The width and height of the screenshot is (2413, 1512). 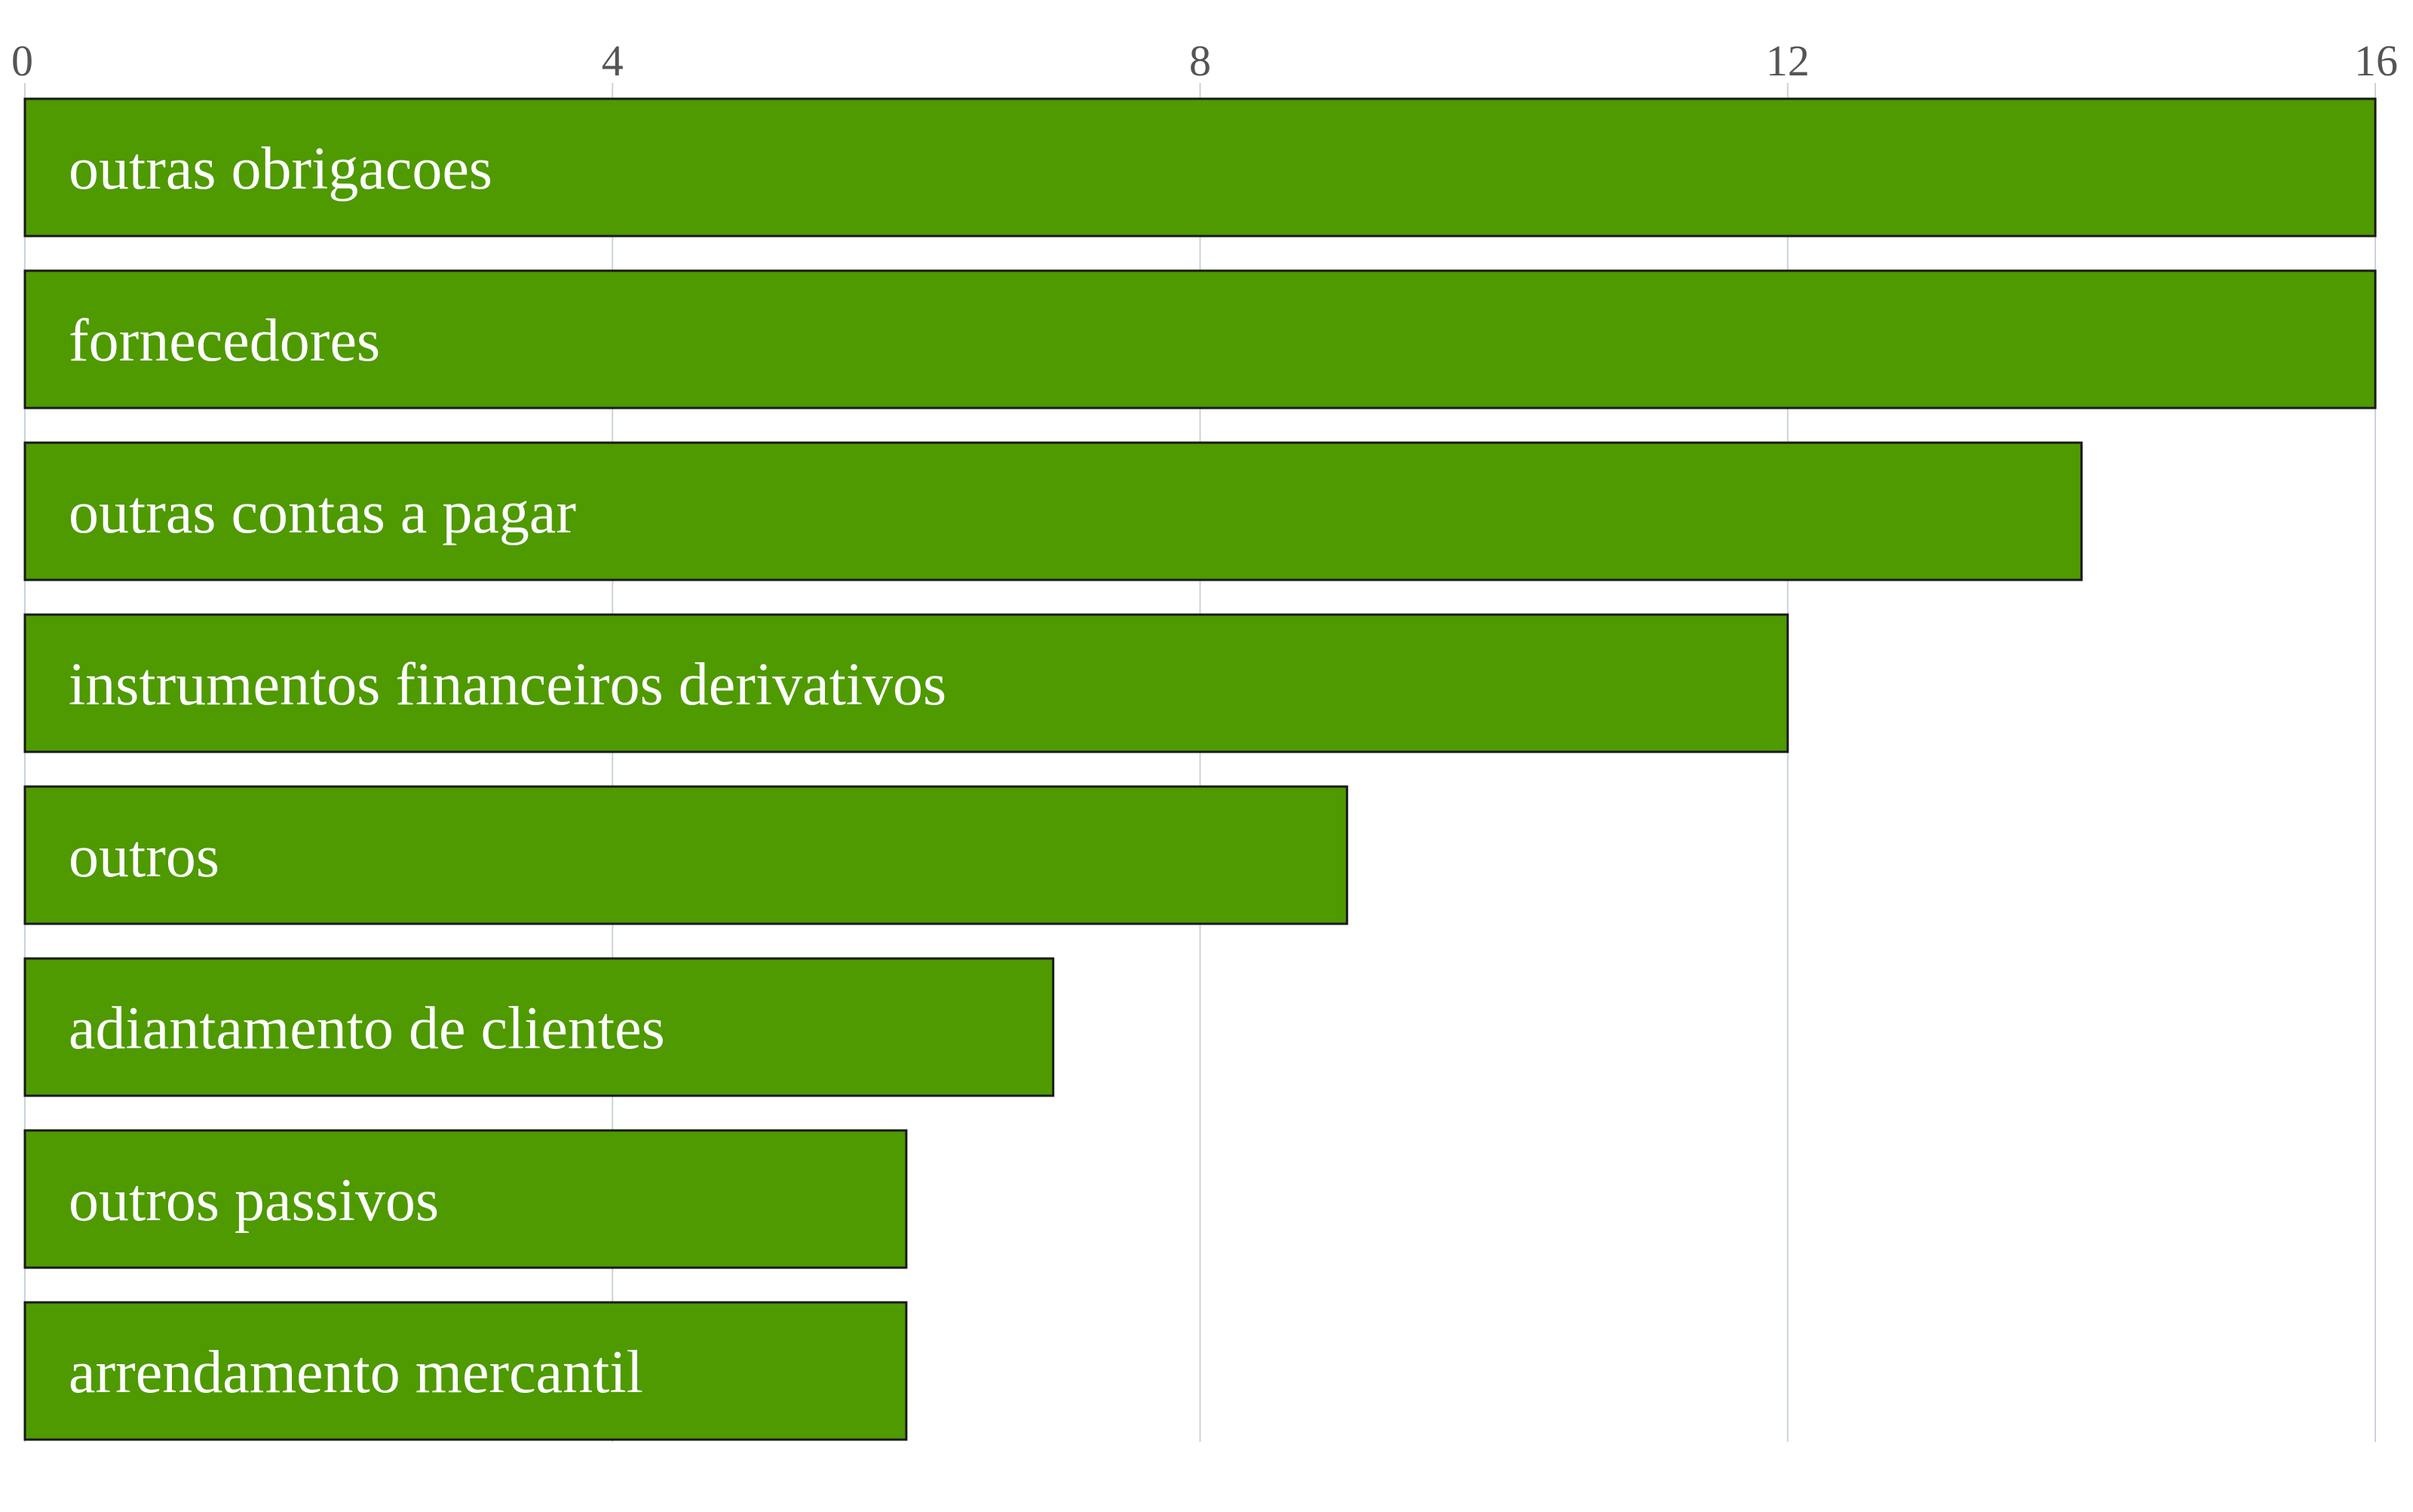 What do you see at coordinates (613, 60) in the screenshot?
I see `x-tick-label: 4` at bounding box center [613, 60].